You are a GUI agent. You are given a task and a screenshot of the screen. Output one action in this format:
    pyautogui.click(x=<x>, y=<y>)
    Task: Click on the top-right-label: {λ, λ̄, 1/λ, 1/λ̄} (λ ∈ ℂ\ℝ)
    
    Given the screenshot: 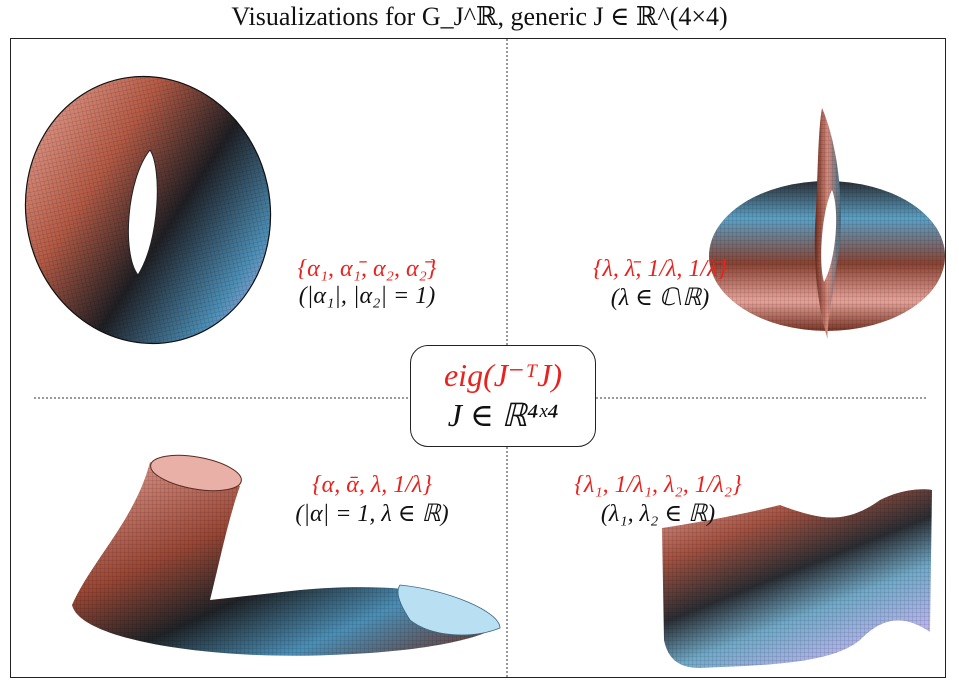 What is the action you would take?
    pyautogui.click(x=660, y=284)
    